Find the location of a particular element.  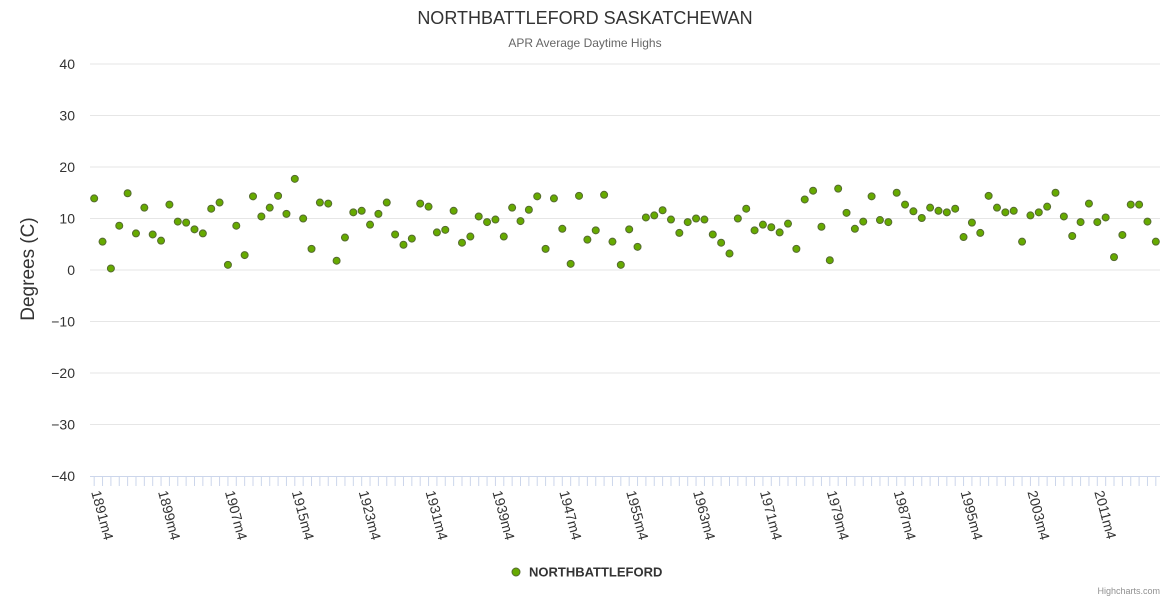

legend: NORTHBATTLEFORD is located at coordinates (586, 572).